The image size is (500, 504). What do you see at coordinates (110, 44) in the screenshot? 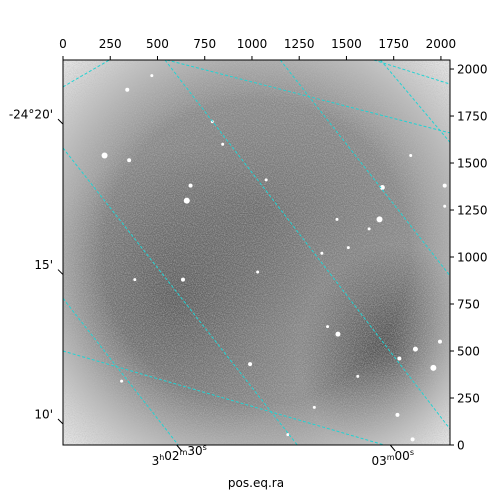
I see `top-axis-tick-label: 250` at bounding box center [110, 44].